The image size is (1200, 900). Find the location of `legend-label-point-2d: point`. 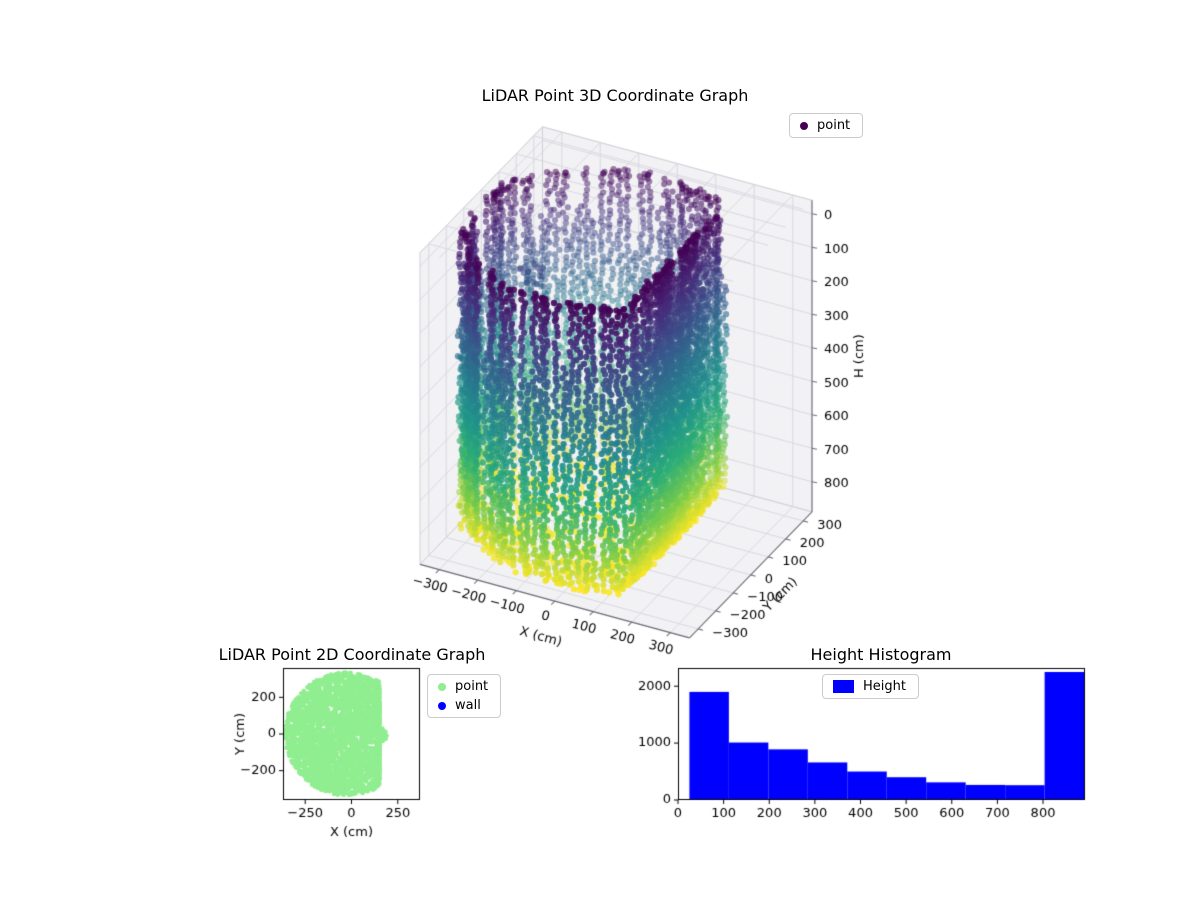

legend-label-point-2d: point is located at coordinates (472, 686).